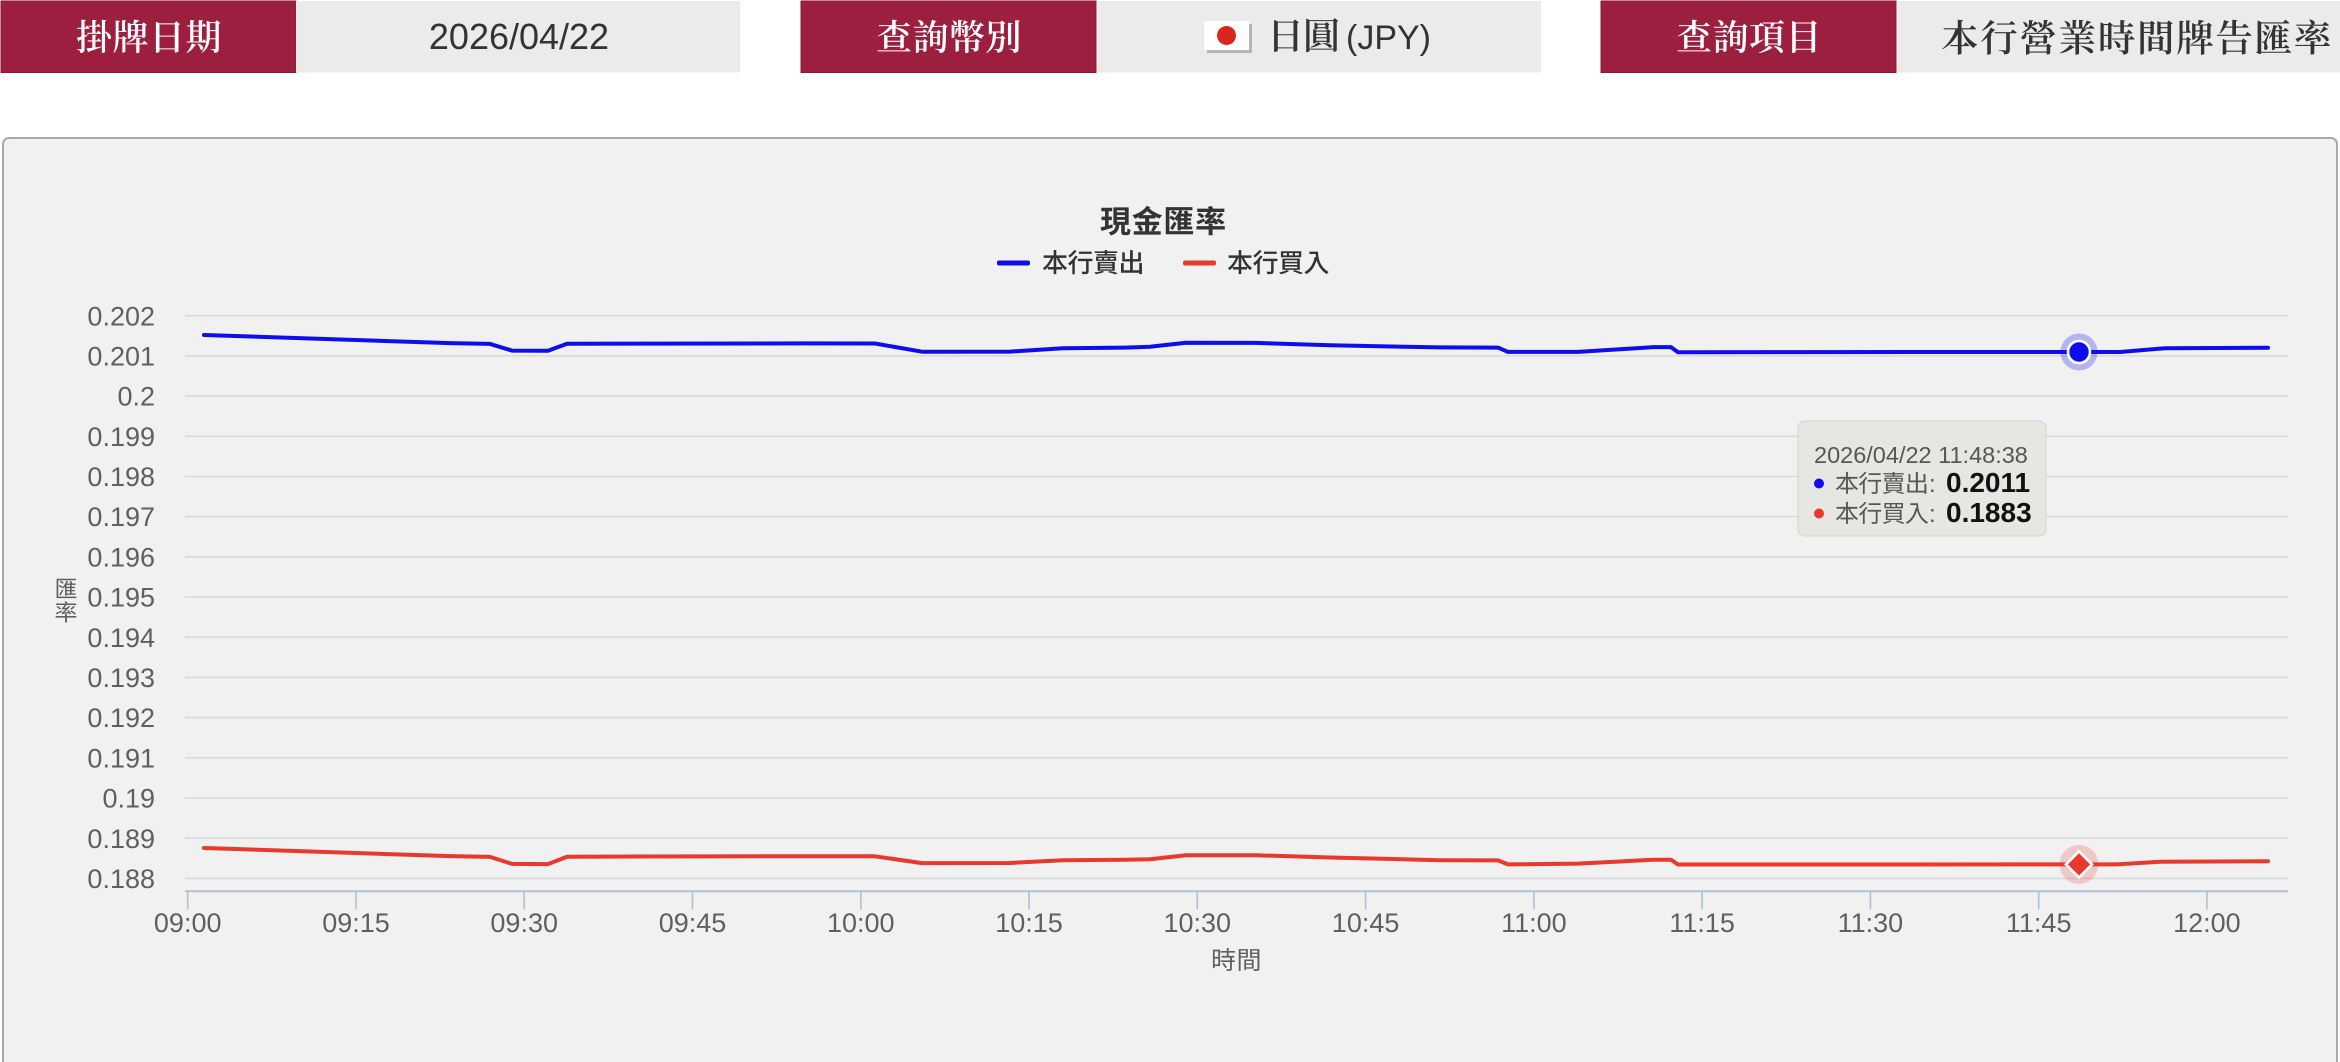  Describe the element at coordinates (128, 799) in the screenshot. I see `svg-text: 0.19` at that location.